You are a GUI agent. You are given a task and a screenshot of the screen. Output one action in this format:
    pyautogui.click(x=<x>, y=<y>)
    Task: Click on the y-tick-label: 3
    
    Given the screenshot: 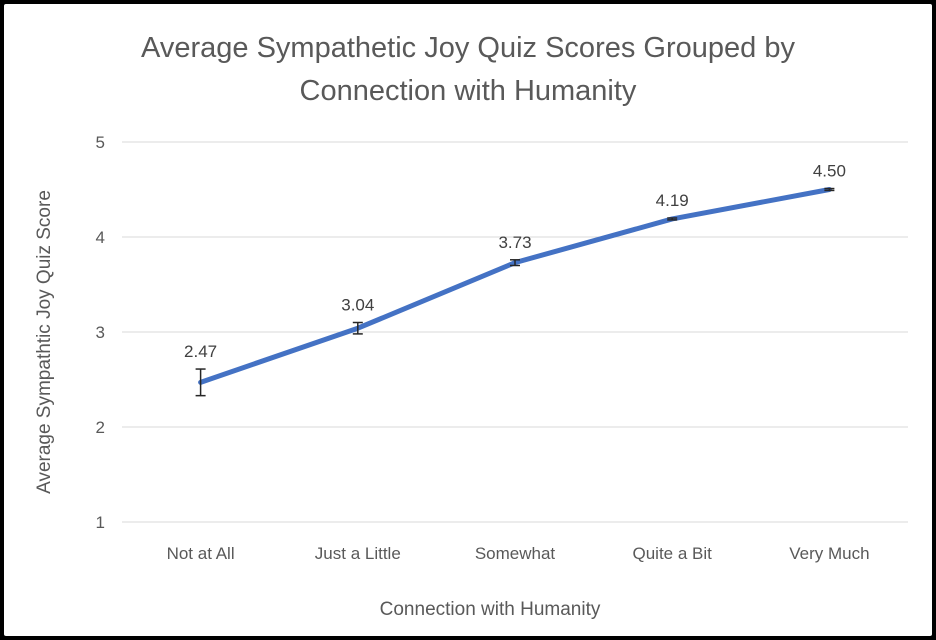 What is the action you would take?
    pyautogui.click(x=100, y=332)
    